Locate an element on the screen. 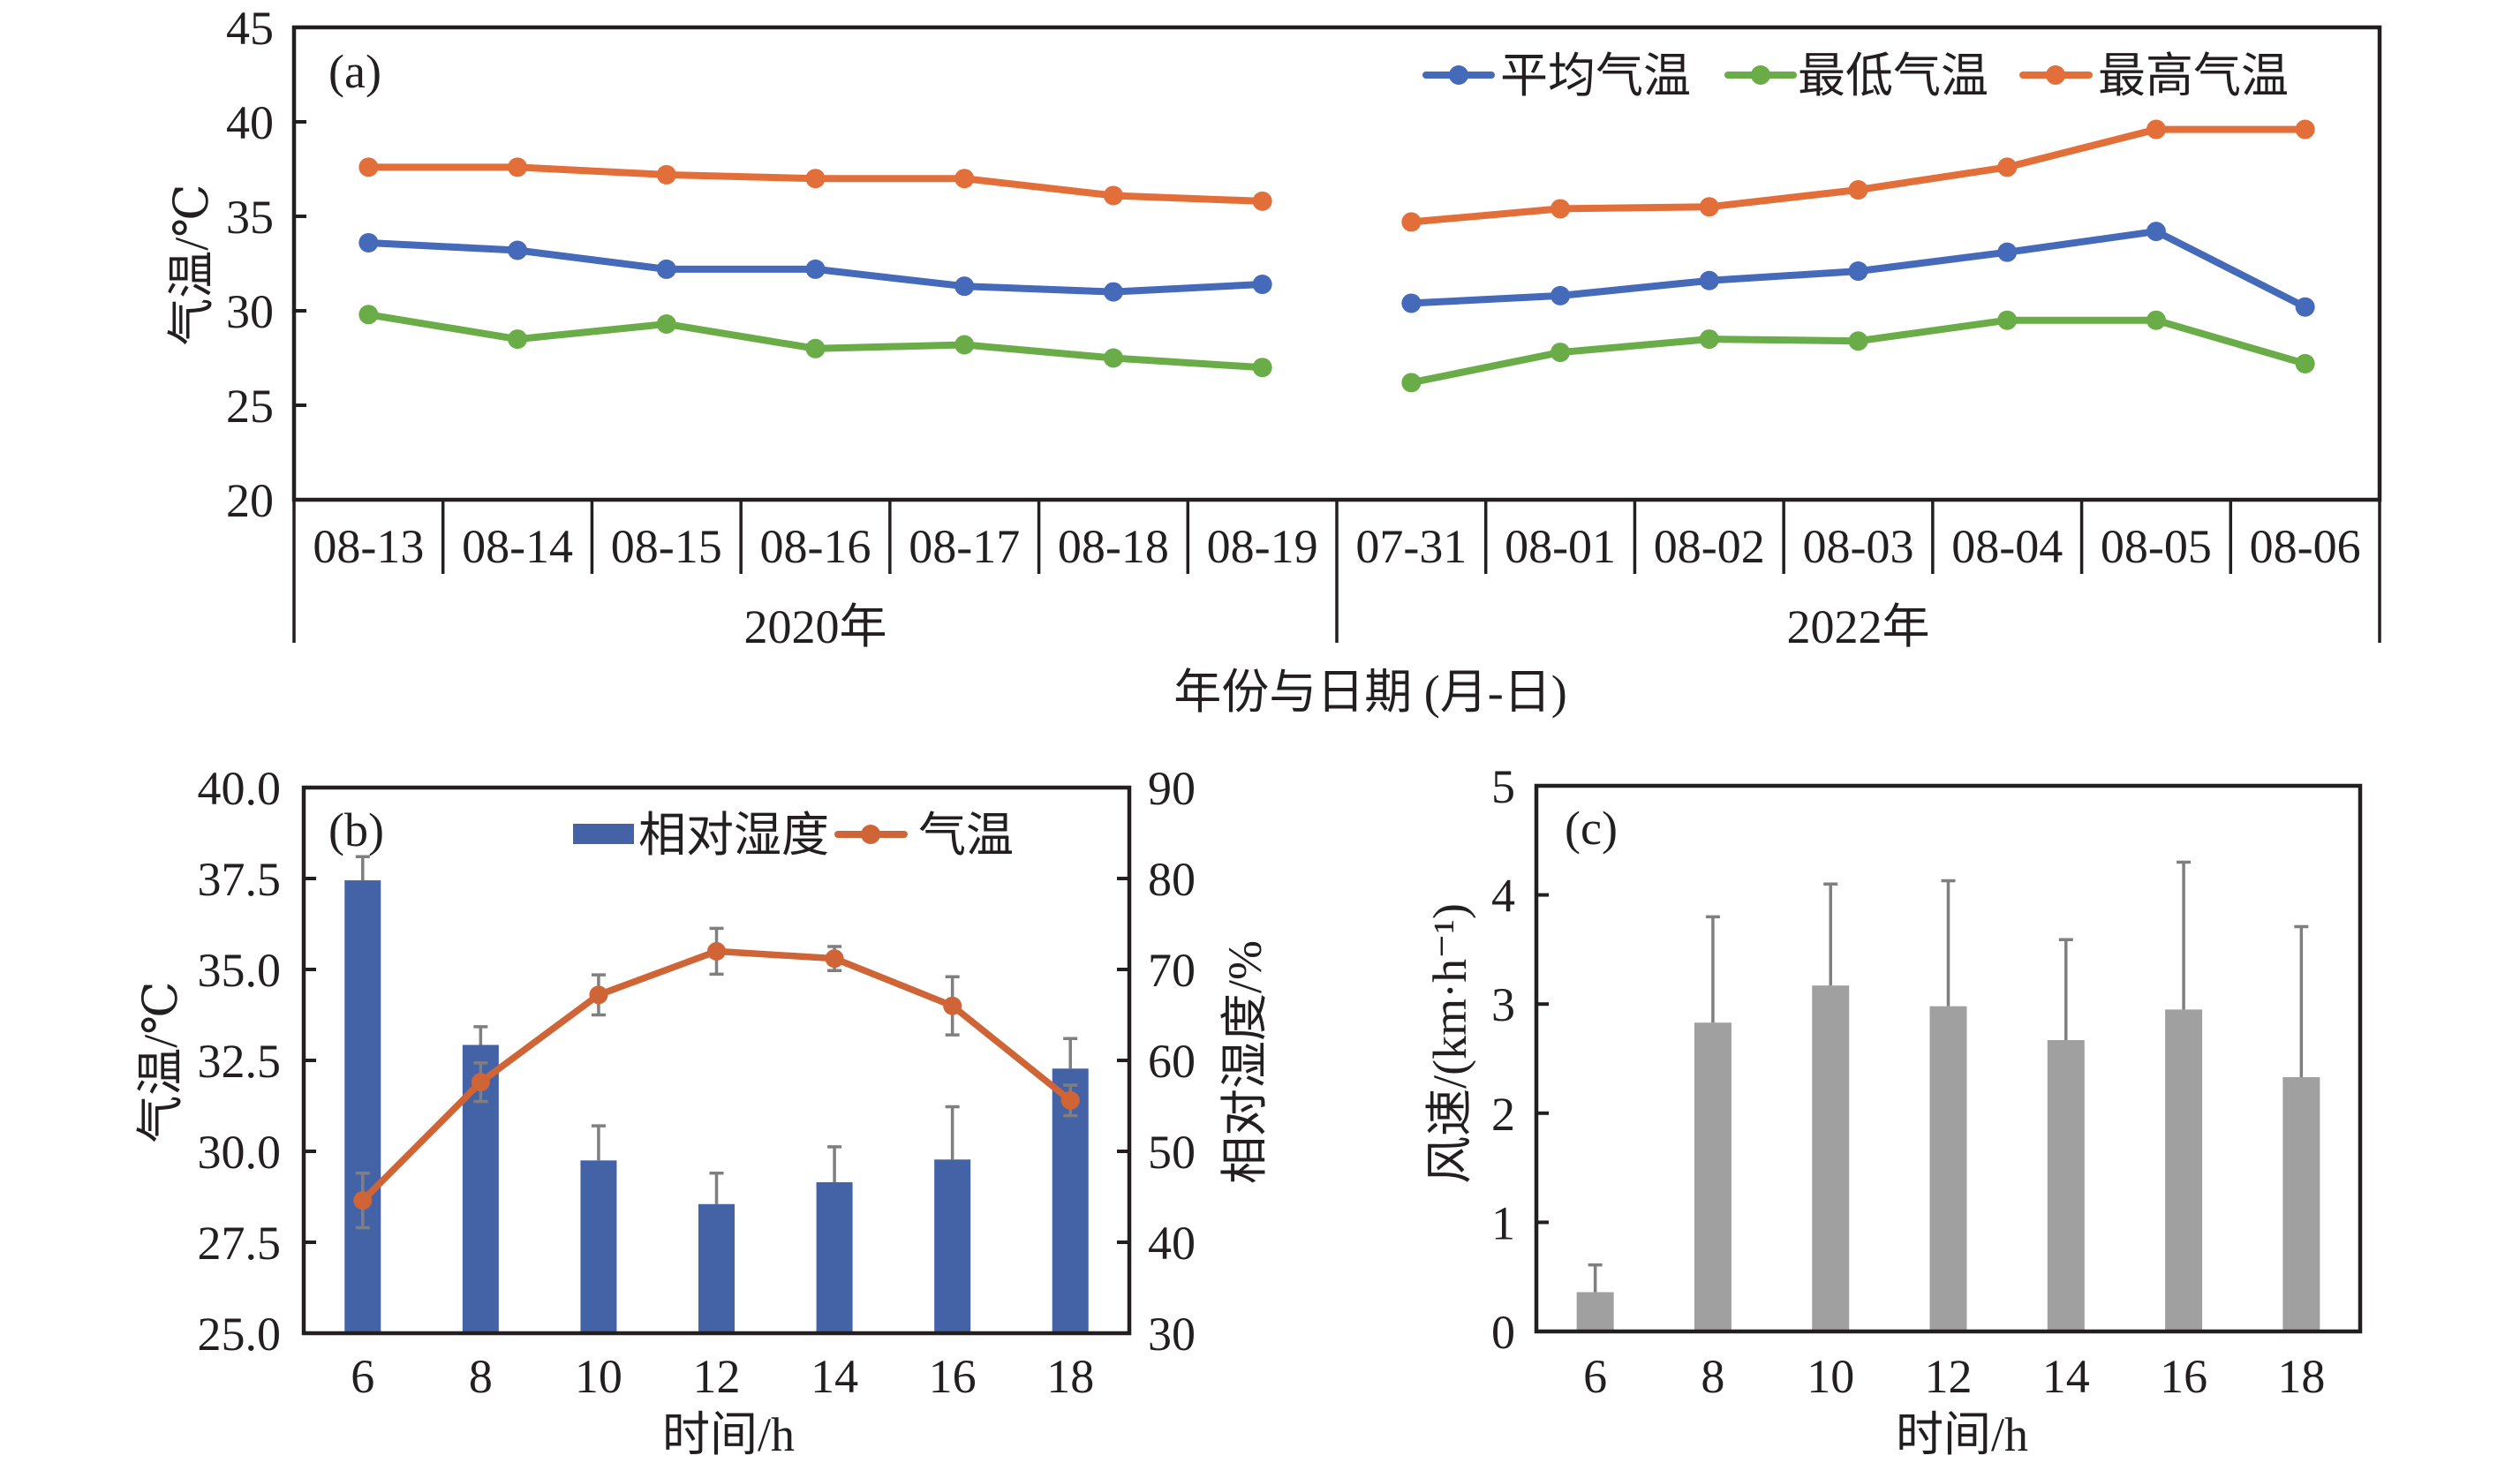 The width and height of the screenshot is (2520, 1463). right-y-tick-label: 40 is located at coordinates (1172, 1243).